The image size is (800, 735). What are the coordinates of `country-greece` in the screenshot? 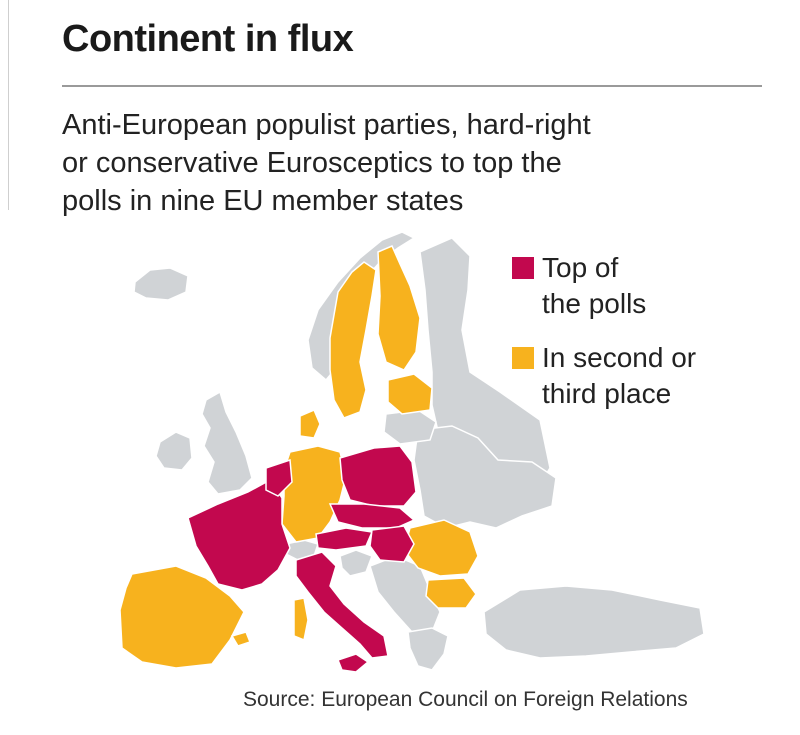 It's located at (428, 649).